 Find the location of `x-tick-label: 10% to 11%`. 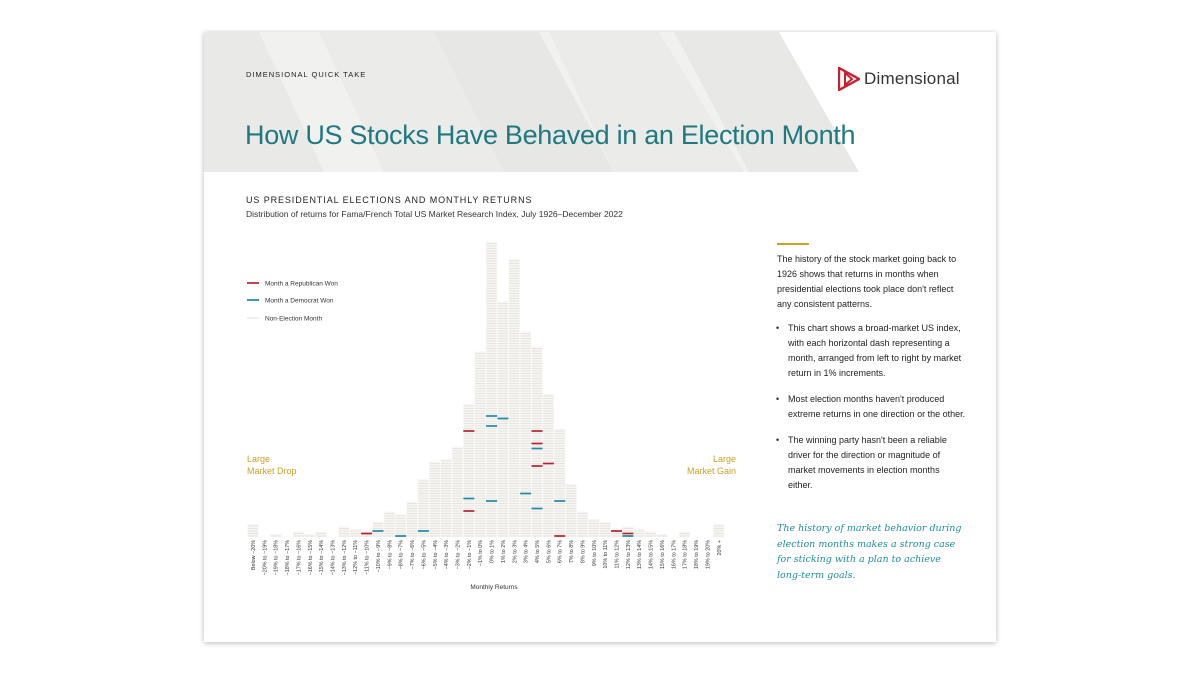

x-tick-label: 10% to 11% is located at coordinates (606, 554).